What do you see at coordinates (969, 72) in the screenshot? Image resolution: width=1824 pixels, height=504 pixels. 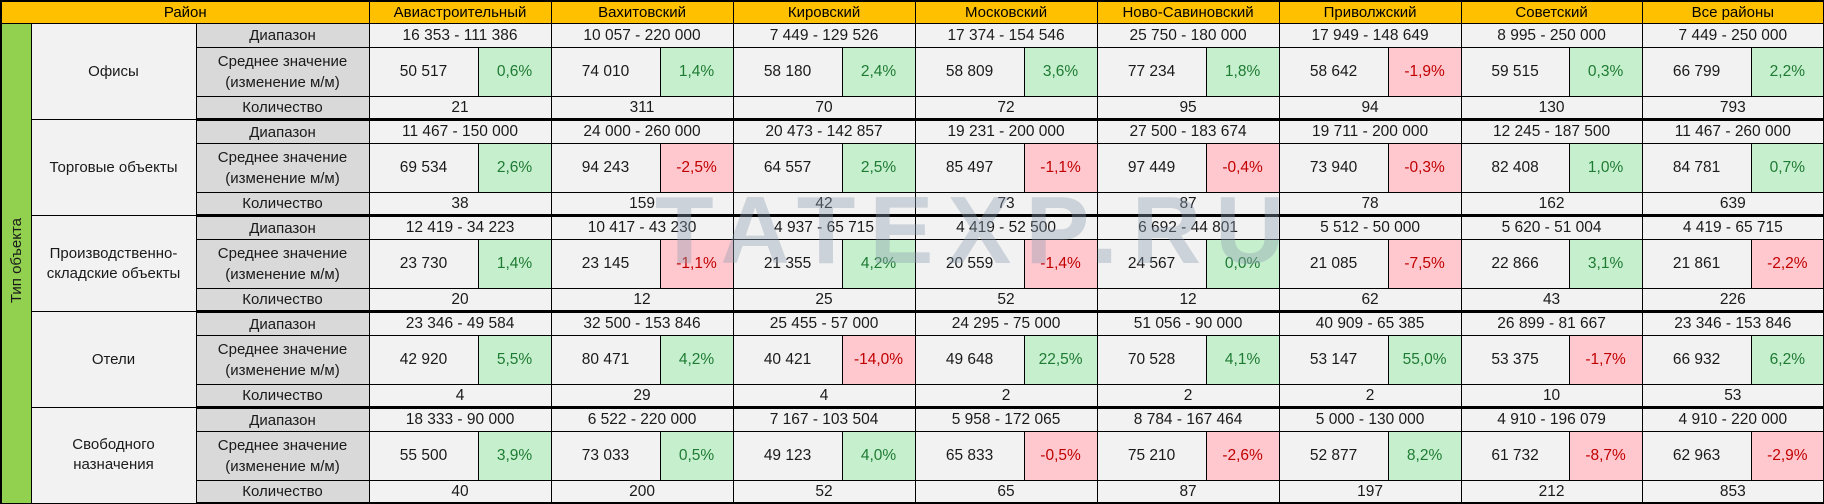 I see `average-value-cell: 58 809` at bounding box center [969, 72].